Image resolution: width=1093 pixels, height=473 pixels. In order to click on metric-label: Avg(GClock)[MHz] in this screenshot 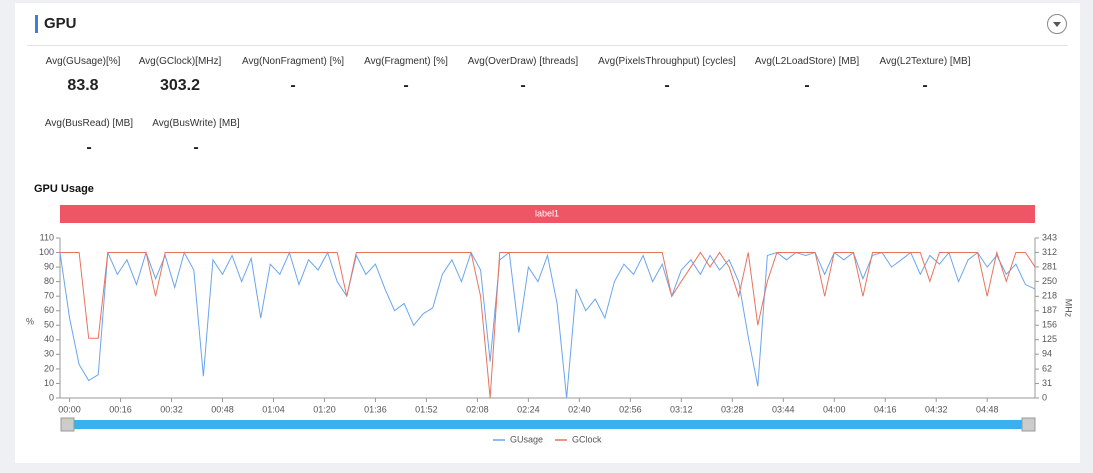, I will do `click(180, 61)`.